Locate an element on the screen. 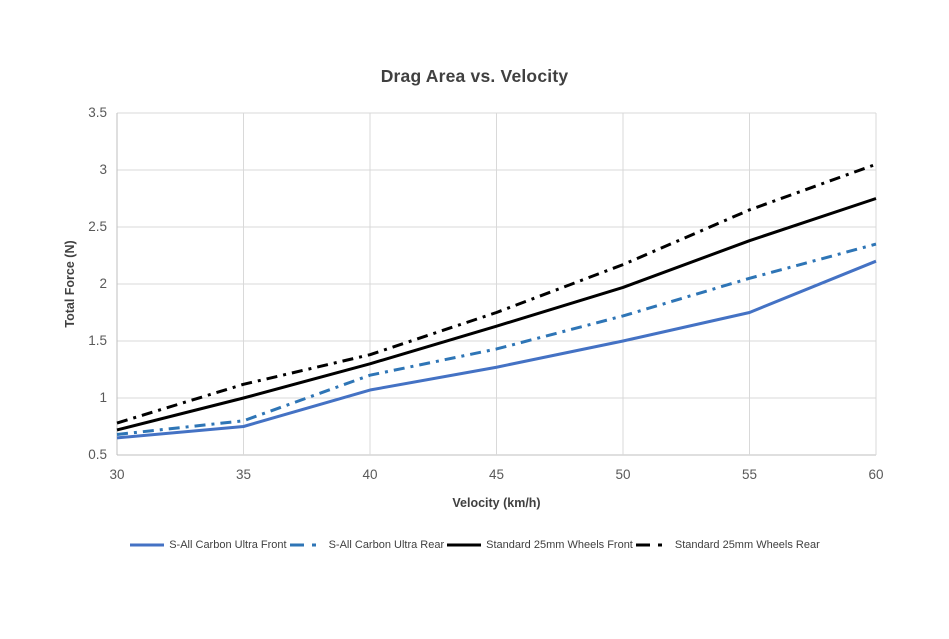 This screenshot has height=639, width=949. x-tick-label: 30 is located at coordinates (117, 474).